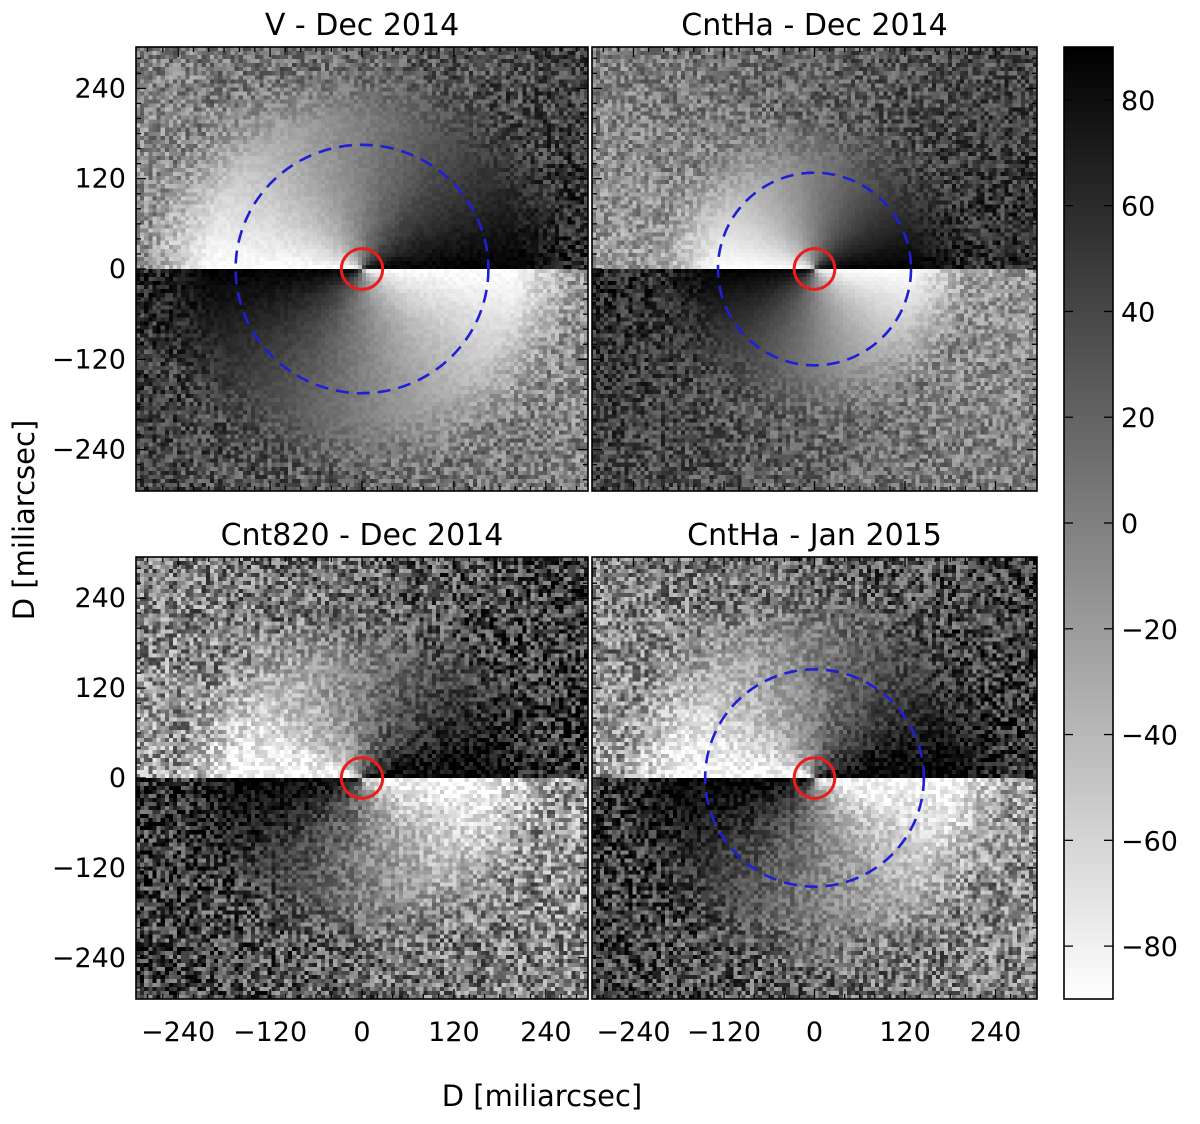 This screenshot has width=1200, height=1124. What do you see at coordinates (362, 25) in the screenshot?
I see `panel-1-title: V - Dec 2014` at bounding box center [362, 25].